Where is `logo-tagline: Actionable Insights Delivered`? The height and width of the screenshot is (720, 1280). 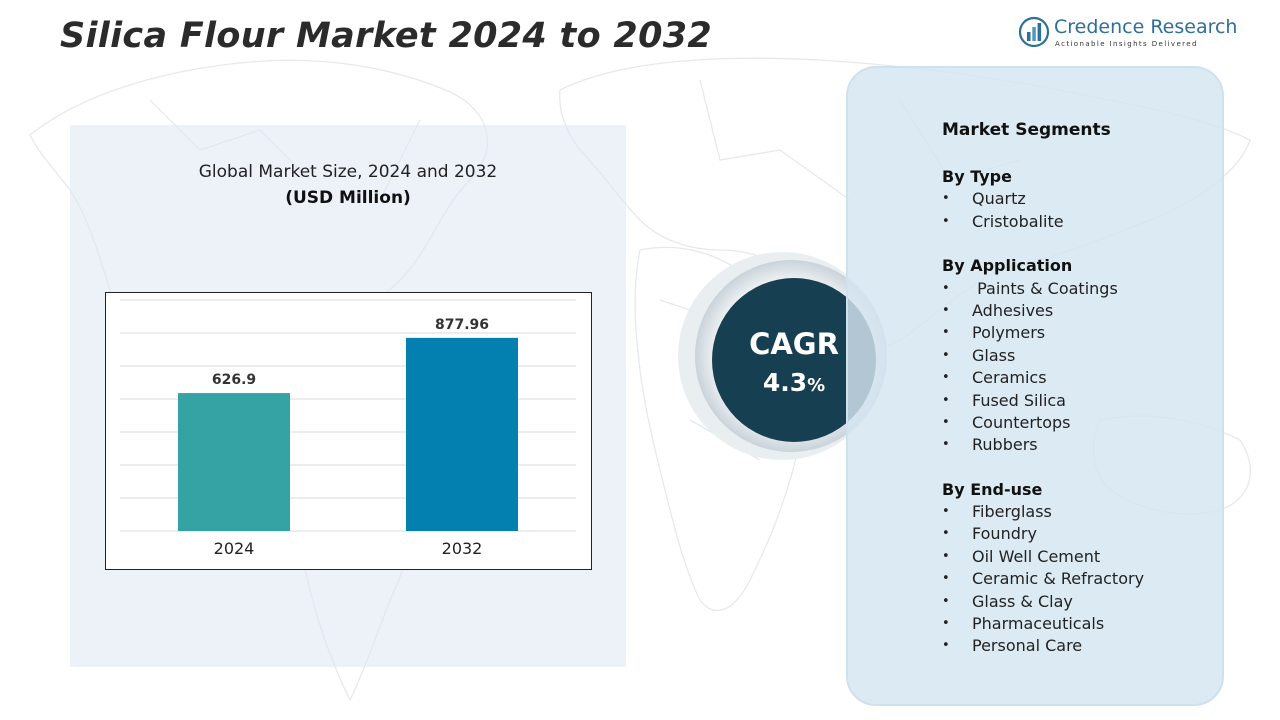 logo-tagline: Actionable Insights Delivered is located at coordinates (1126, 44).